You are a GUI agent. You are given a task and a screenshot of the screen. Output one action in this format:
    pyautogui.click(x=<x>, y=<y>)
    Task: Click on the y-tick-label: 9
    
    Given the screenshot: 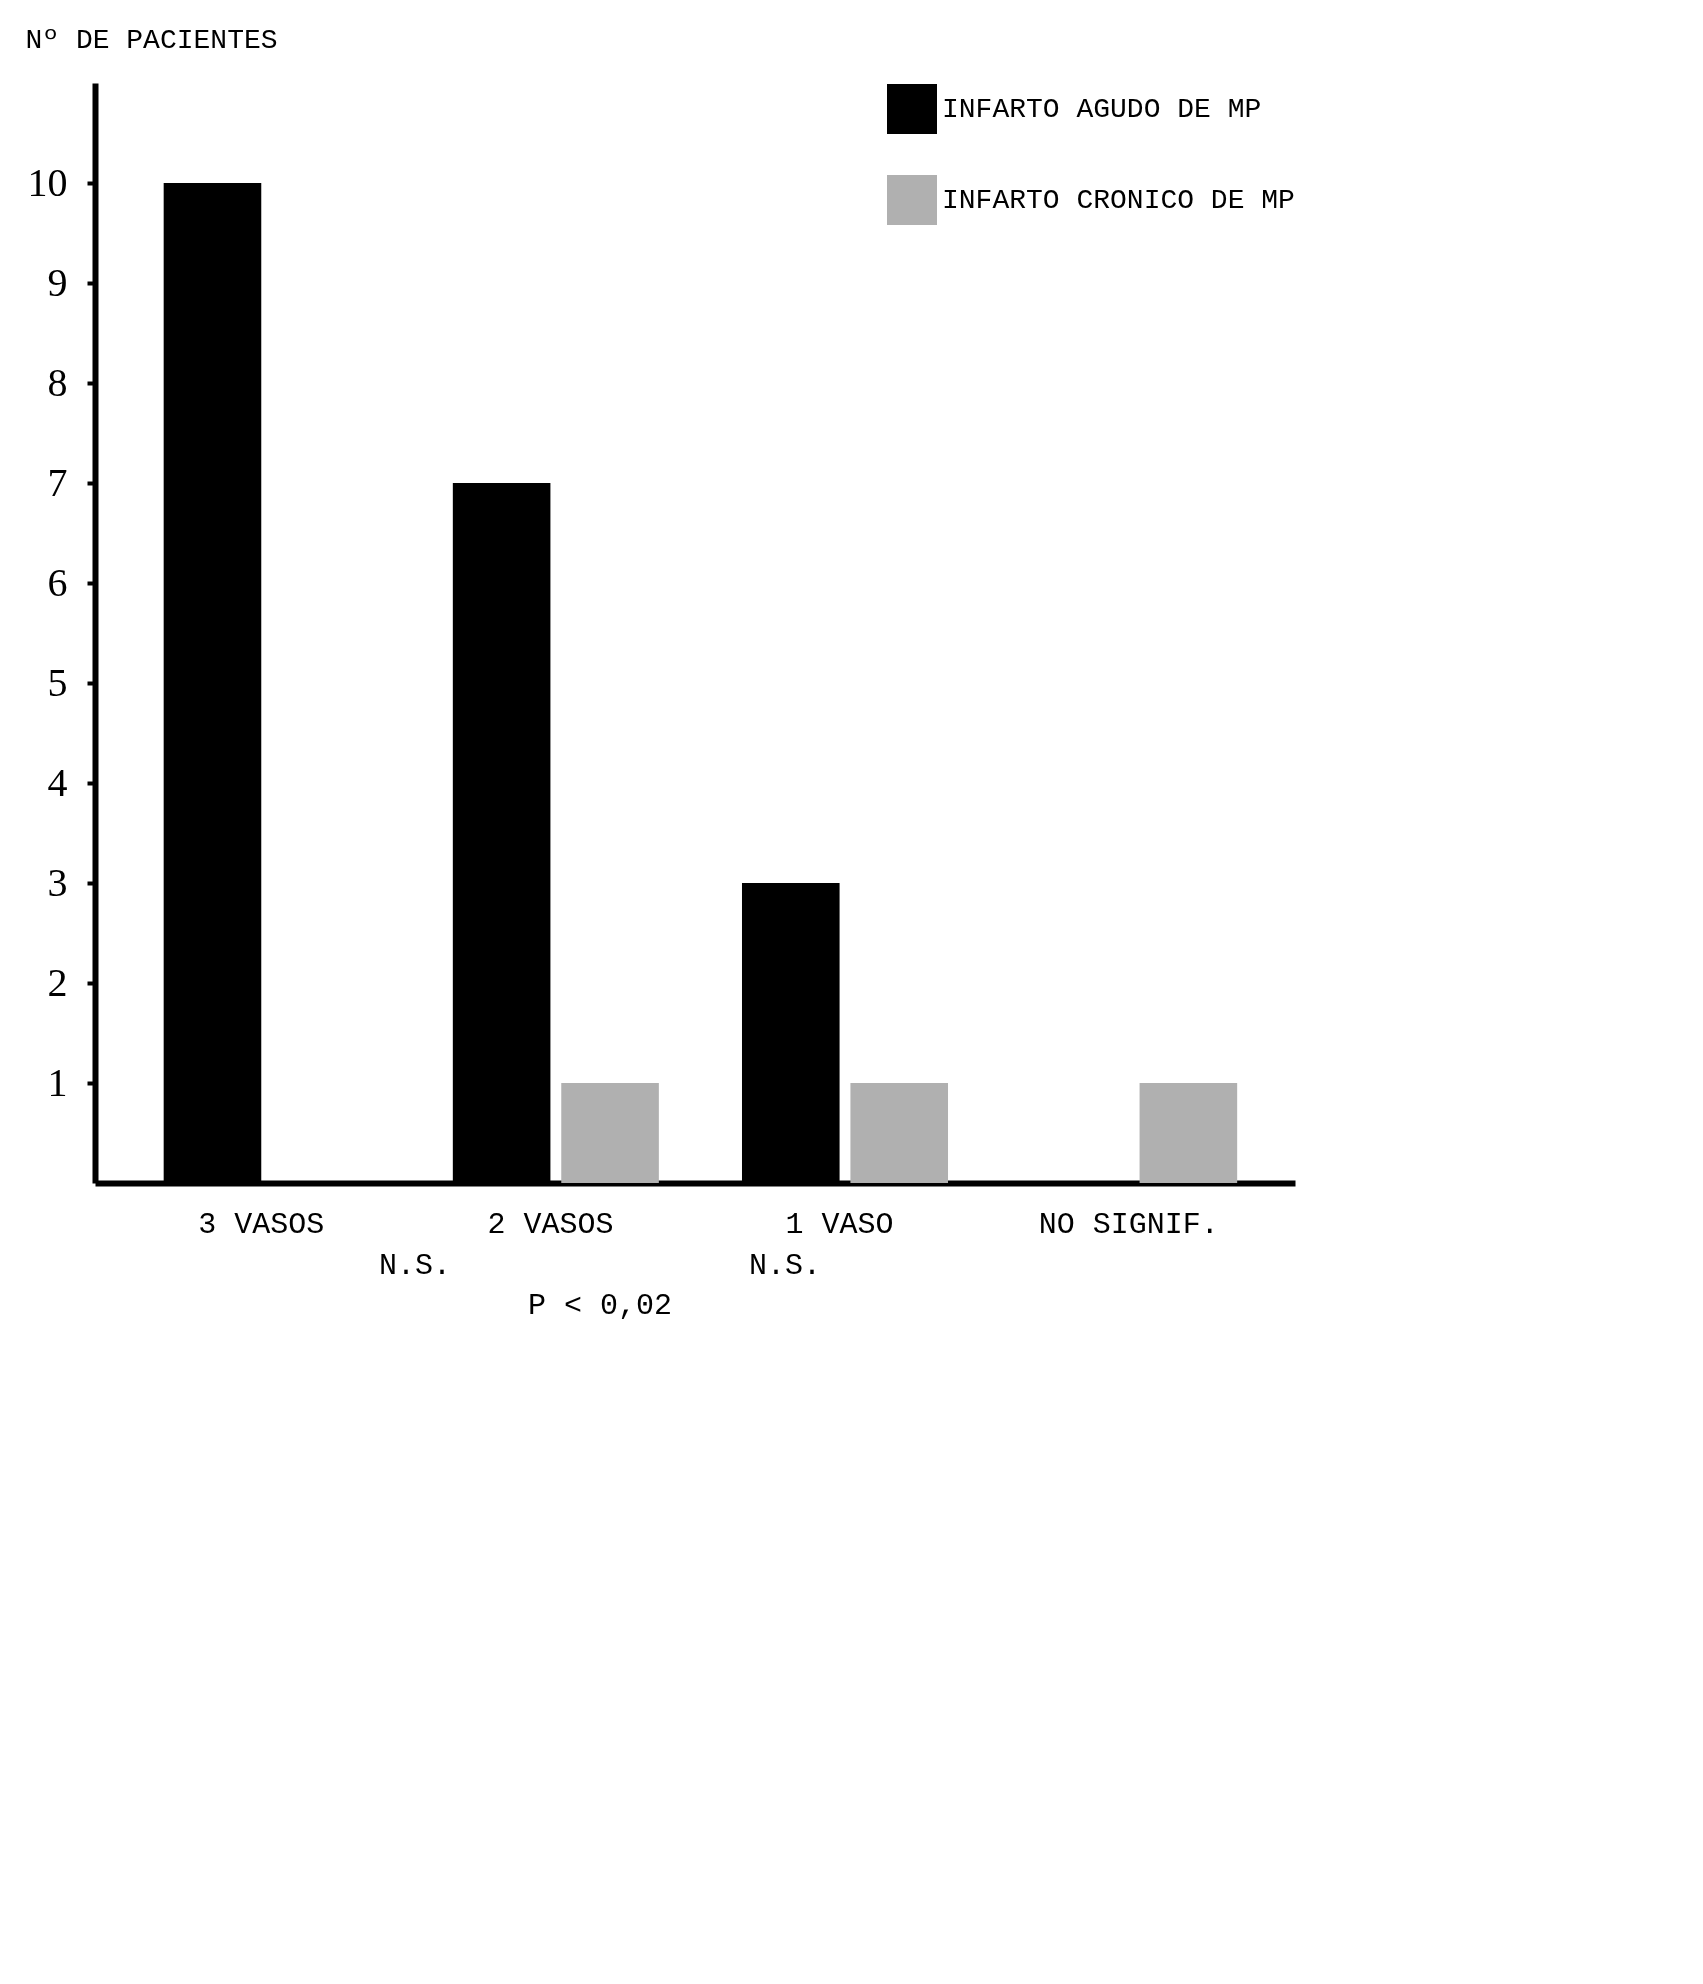 What is the action you would take?
    pyautogui.click(x=57, y=282)
    